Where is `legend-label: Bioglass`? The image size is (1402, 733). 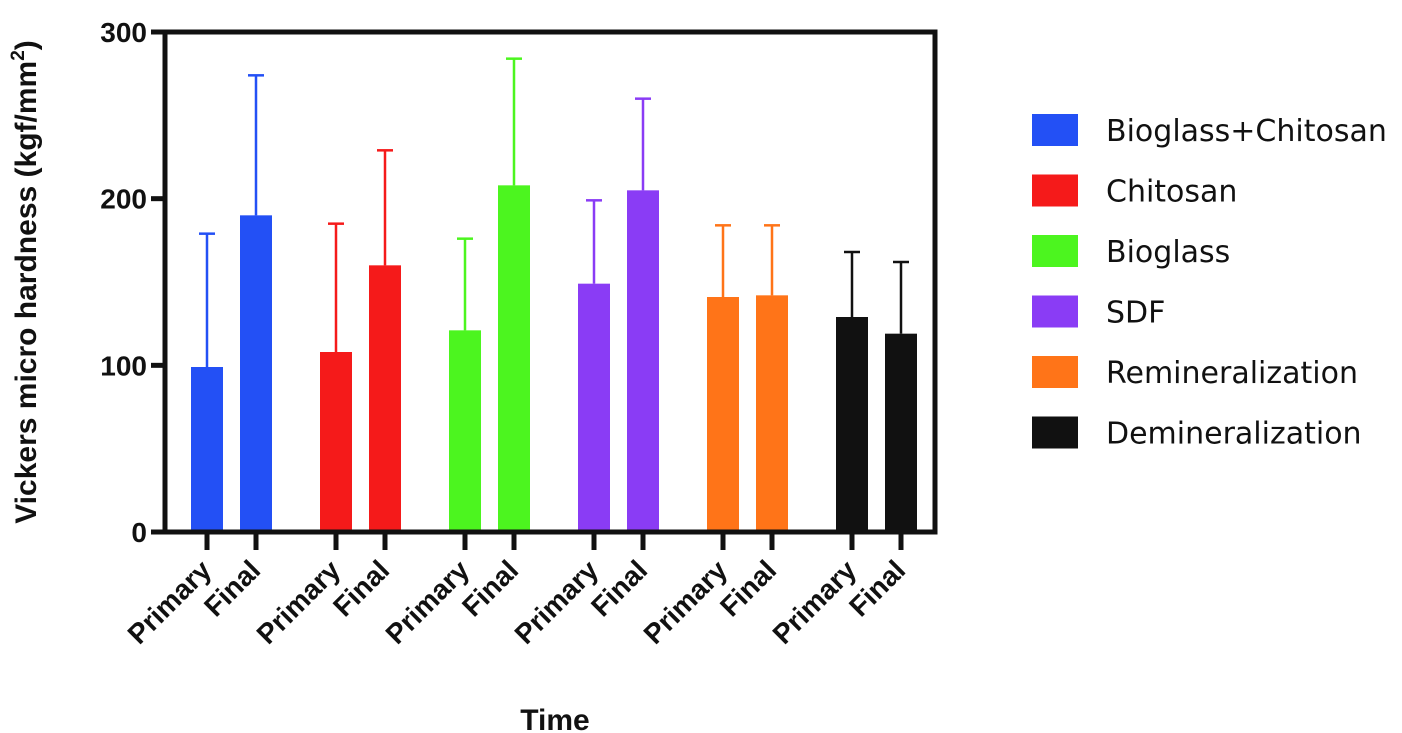
legend-label: Bioglass is located at coordinates (1168, 252).